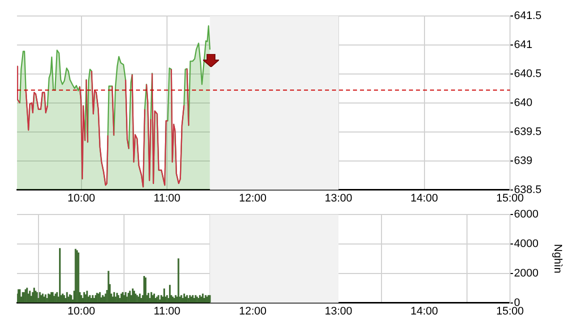 The width and height of the screenshot is (570, 320). Describe the element at coordinates (557, 259) in the screenshot. I see `y-axis-title: Nghìn` at that location.